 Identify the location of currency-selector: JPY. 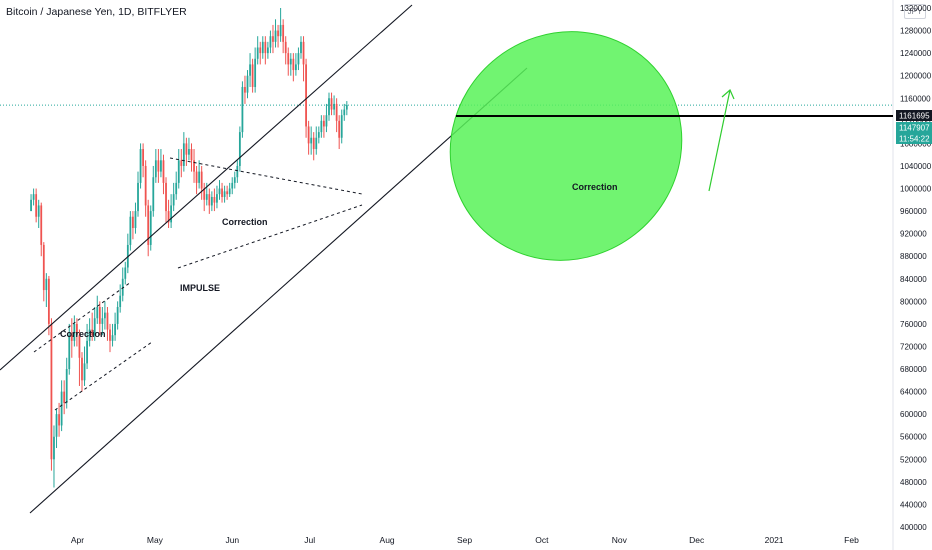
(915, 11).